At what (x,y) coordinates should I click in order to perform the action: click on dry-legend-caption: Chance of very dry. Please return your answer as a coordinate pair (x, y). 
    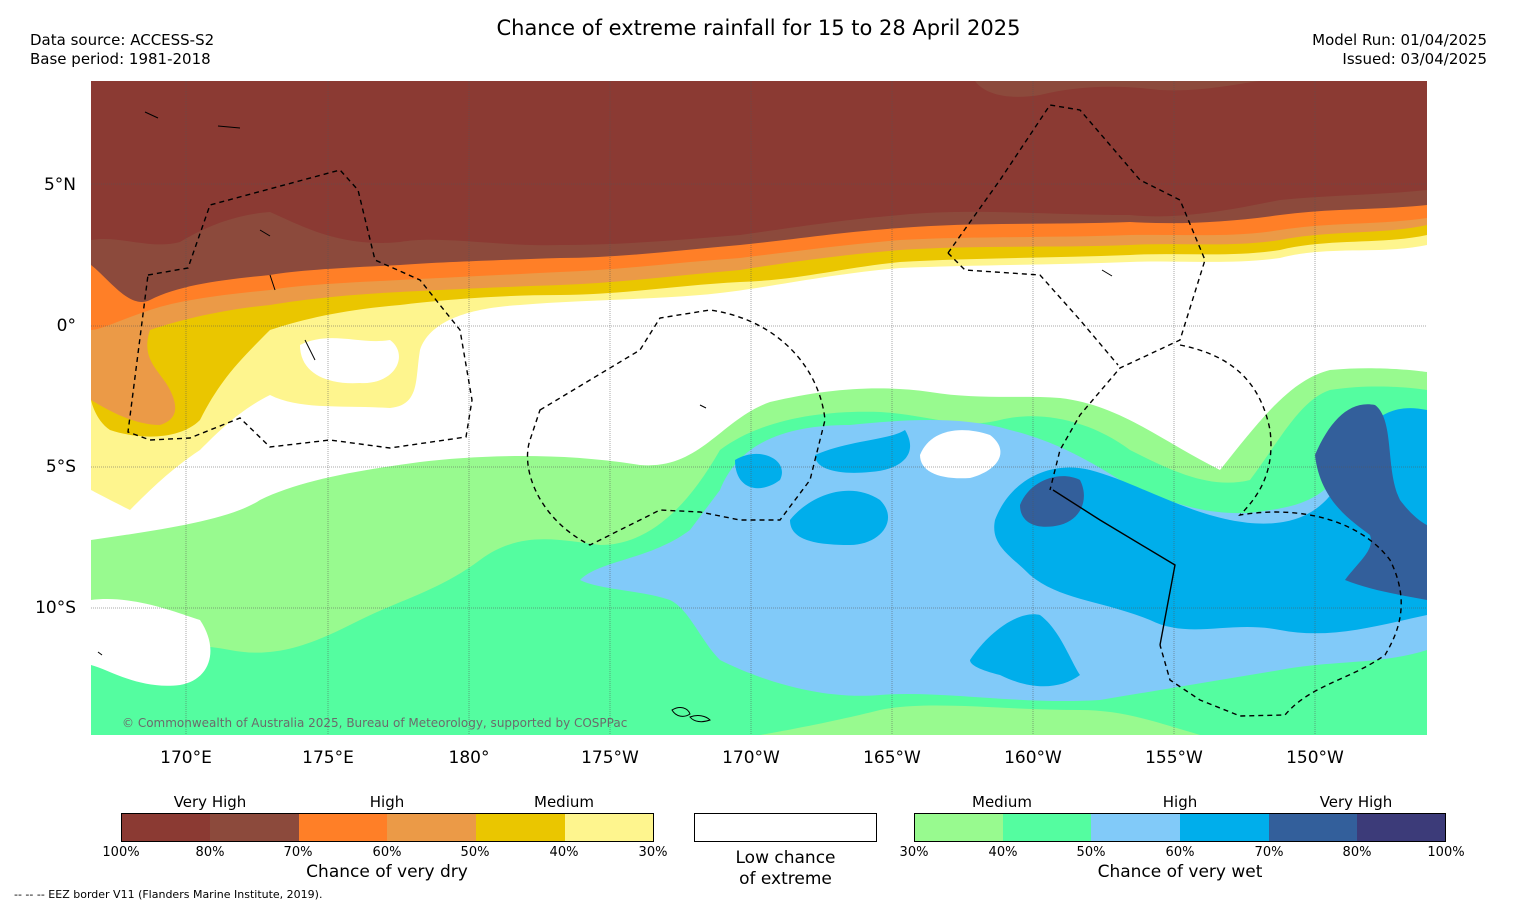
    Looking at the image, I should click on (387, 872).